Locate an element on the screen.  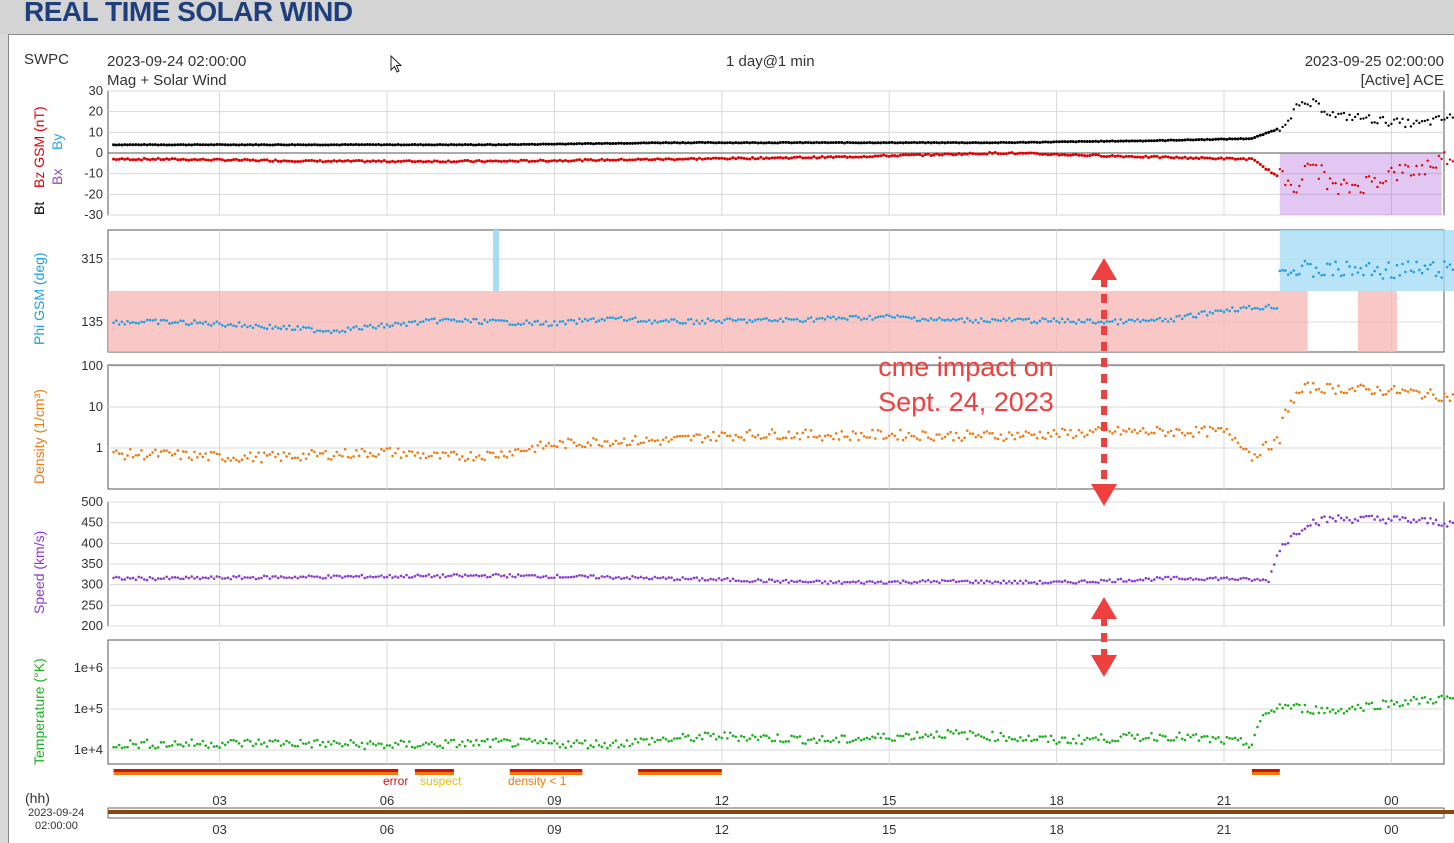
phi-tick-label: 315 is located at coordinates (92, 258).